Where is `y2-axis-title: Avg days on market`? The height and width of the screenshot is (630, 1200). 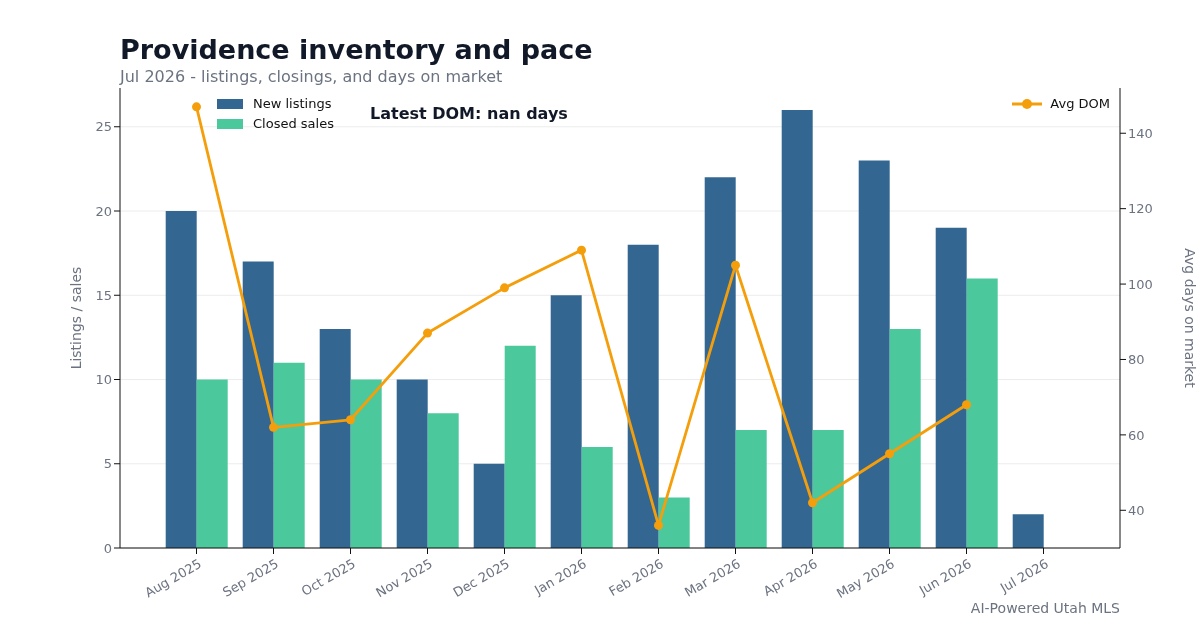 y2-axis-title: Avg days on market is located at coordinates (1190, 318).